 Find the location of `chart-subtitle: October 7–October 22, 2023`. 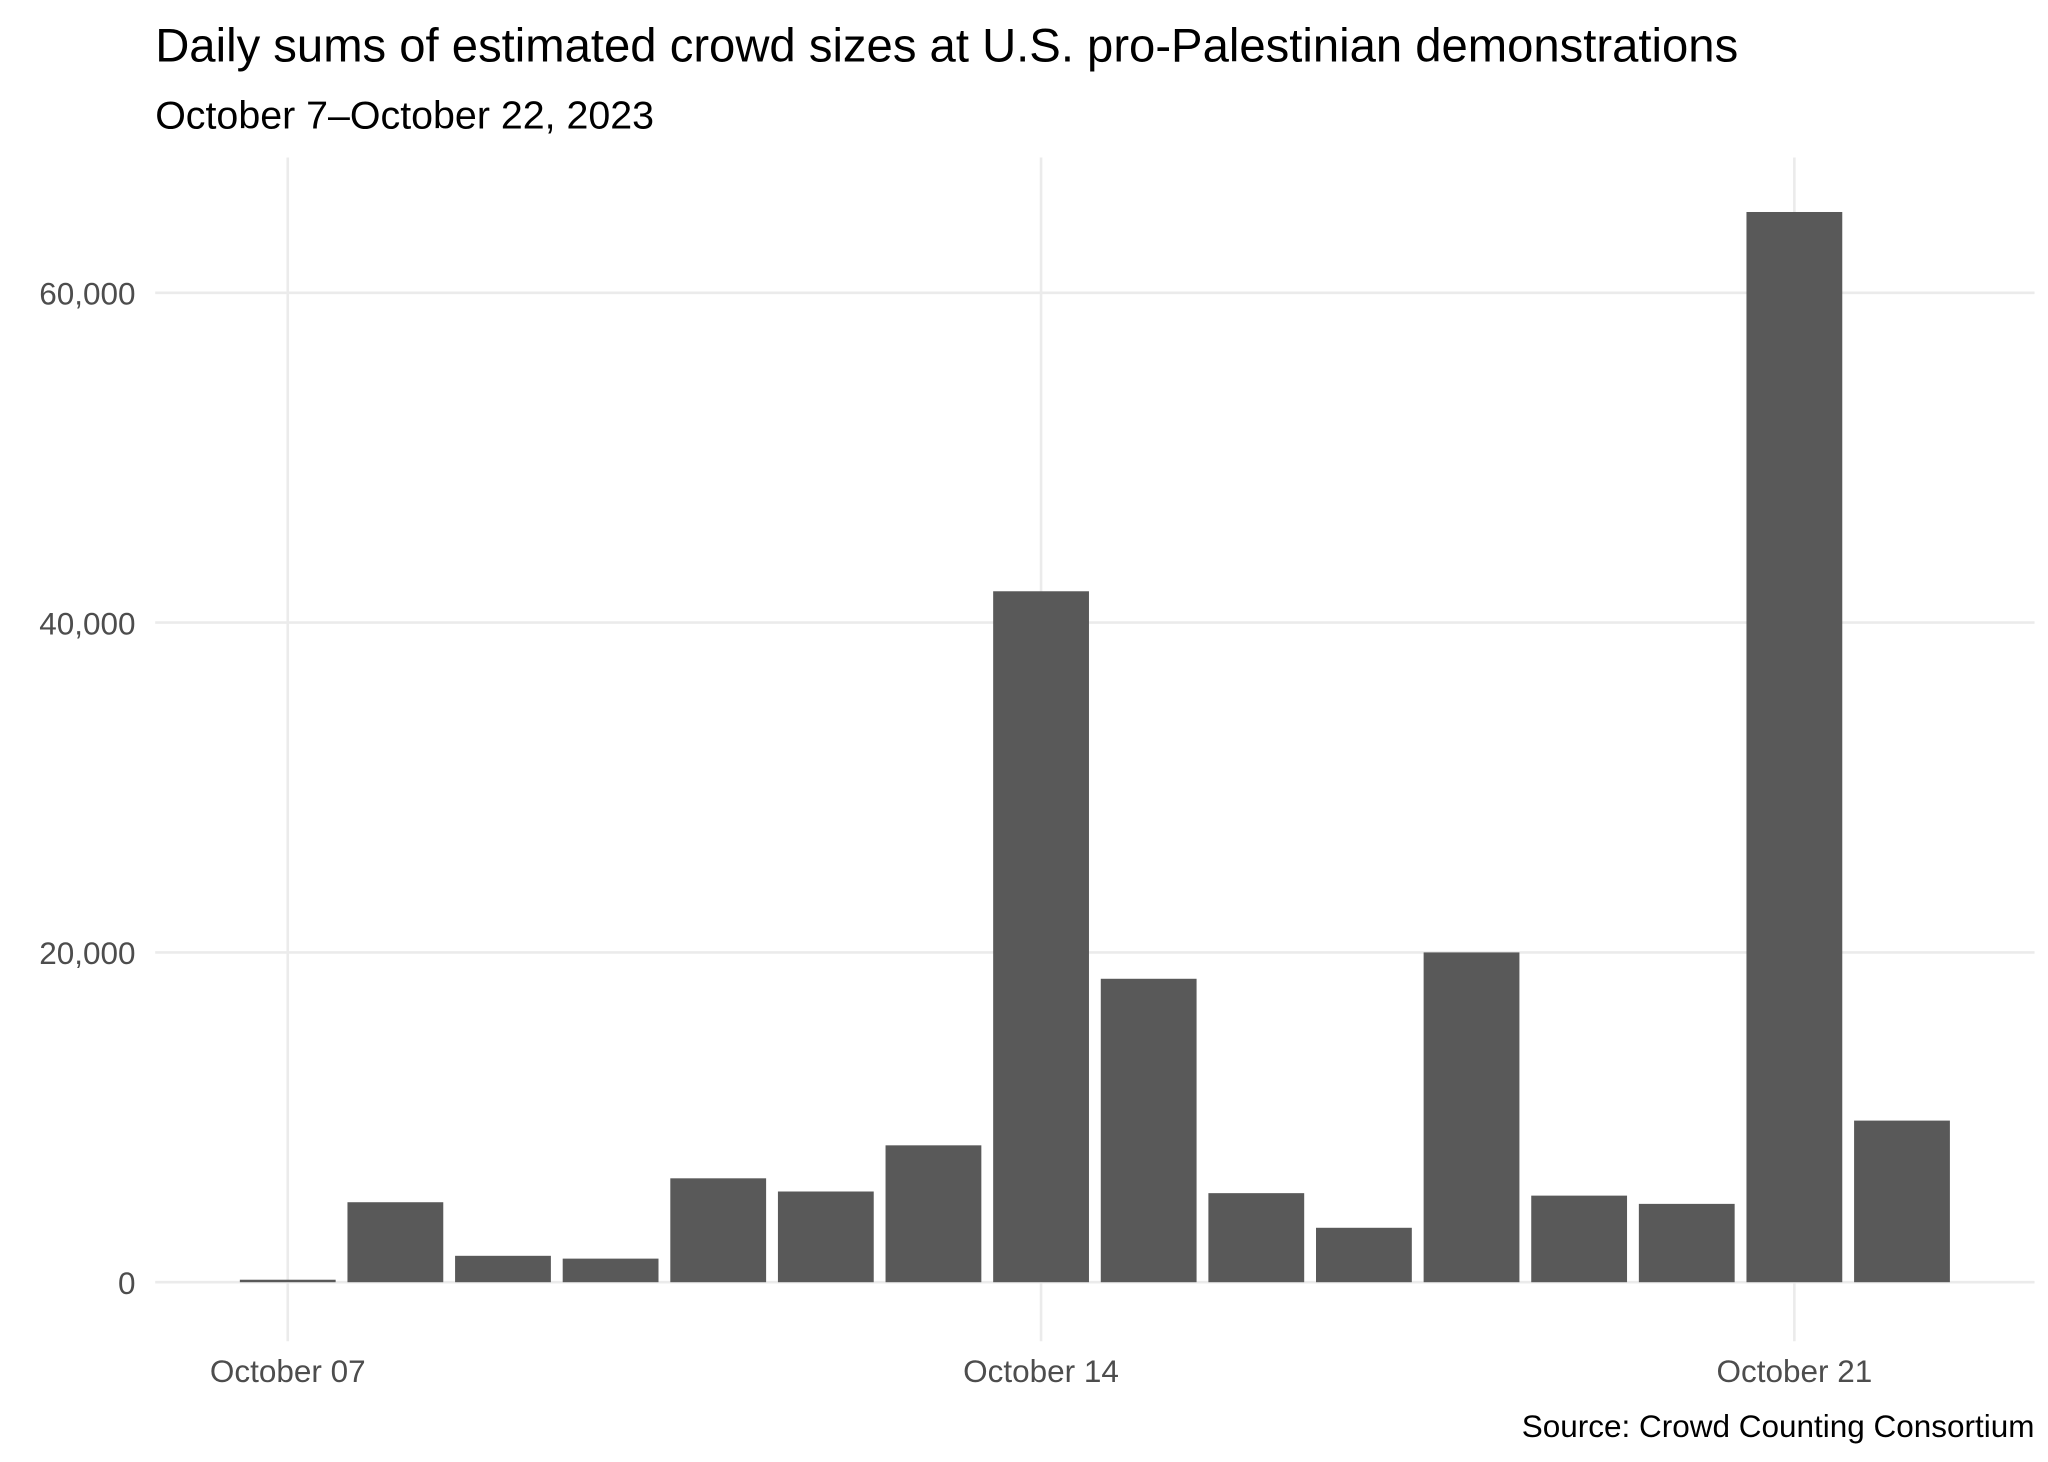

chart-subtitle: October 7–October 22, 2023 is located at coordinates (404, 116).